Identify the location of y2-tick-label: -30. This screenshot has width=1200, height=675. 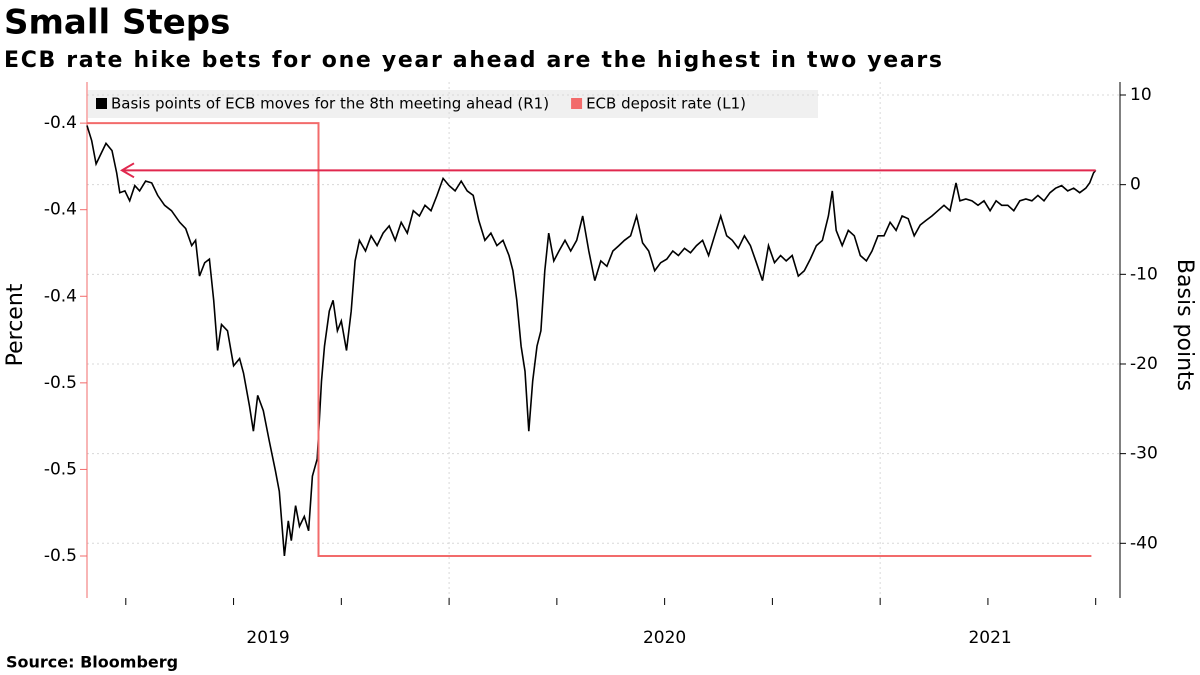
(1144, 454).